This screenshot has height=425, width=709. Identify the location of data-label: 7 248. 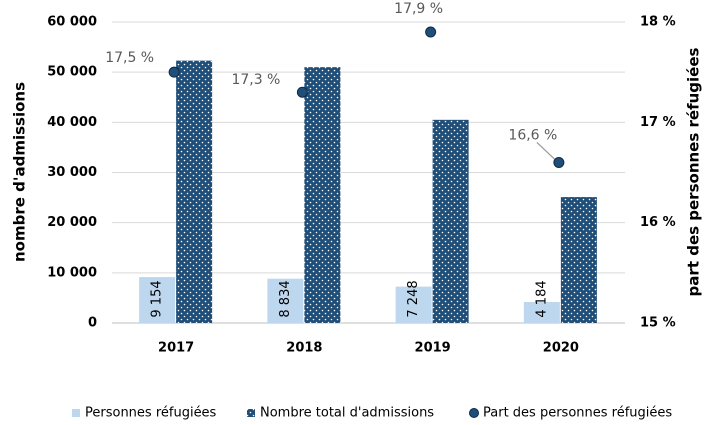
(413, 298).